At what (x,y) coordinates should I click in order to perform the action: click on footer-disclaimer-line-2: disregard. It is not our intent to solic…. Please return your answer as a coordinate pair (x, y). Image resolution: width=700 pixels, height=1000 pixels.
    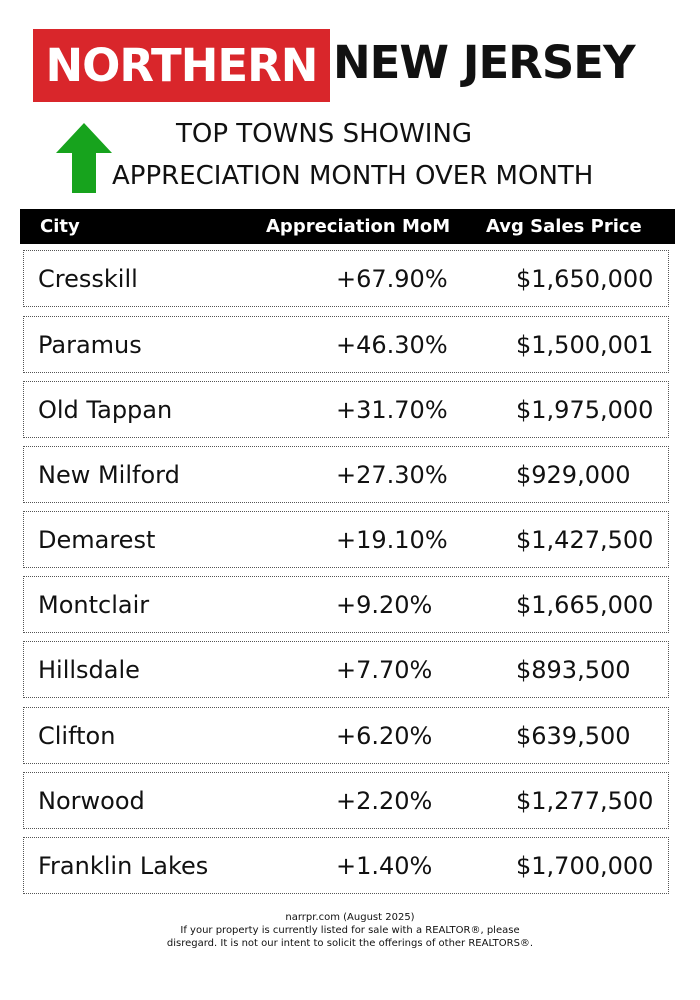
    Looking at the image, I should click on (350, 943).